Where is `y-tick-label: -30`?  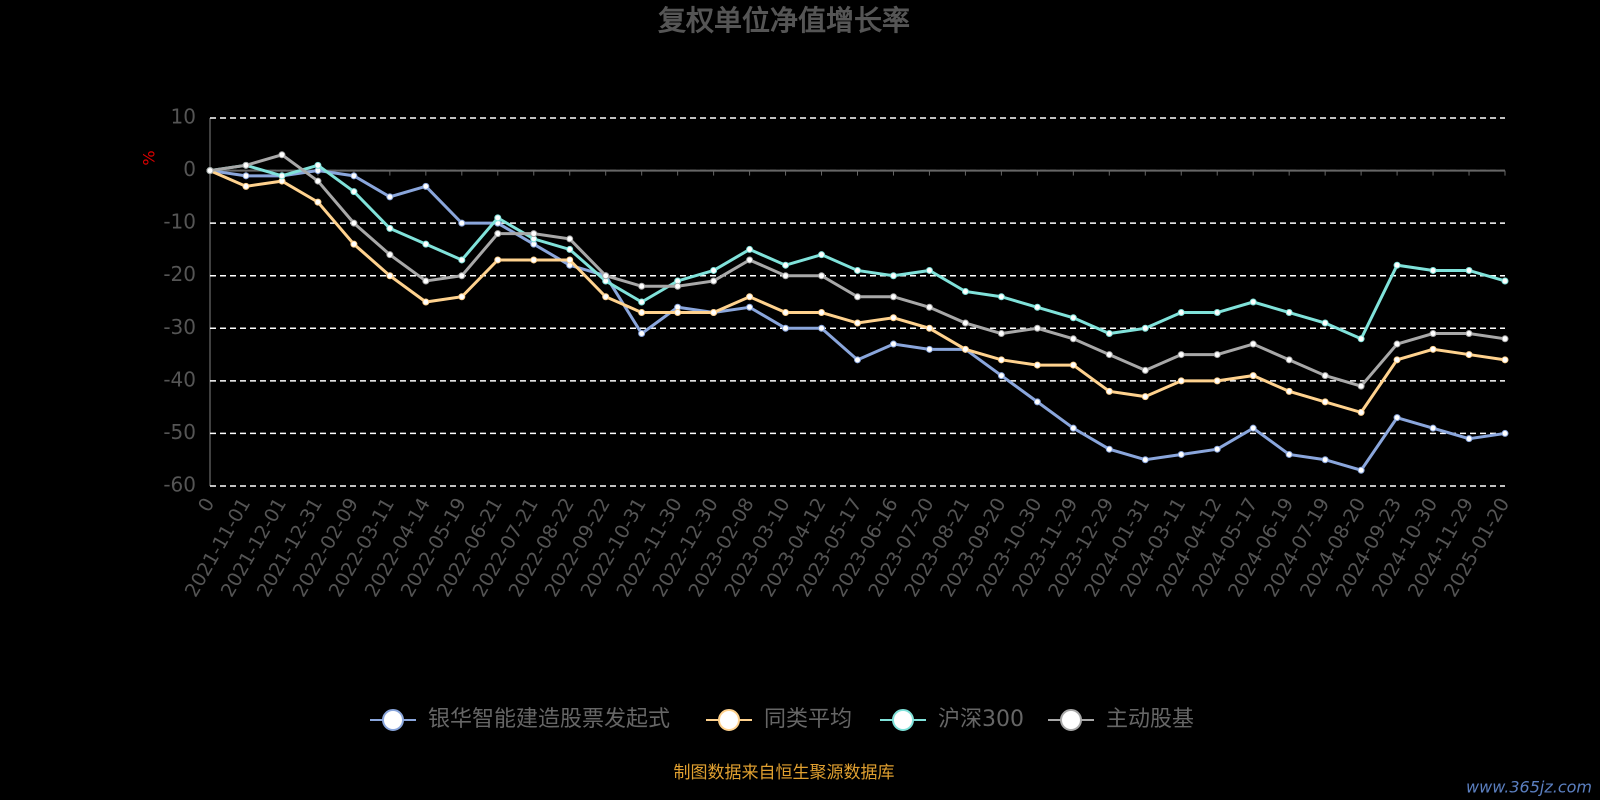
y-tick-label: -30 is located at coordinates (179, 327).